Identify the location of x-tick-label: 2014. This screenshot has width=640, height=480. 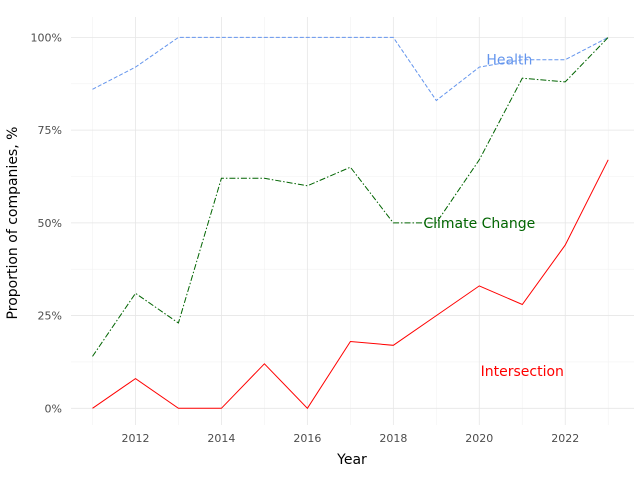
(221, 438).